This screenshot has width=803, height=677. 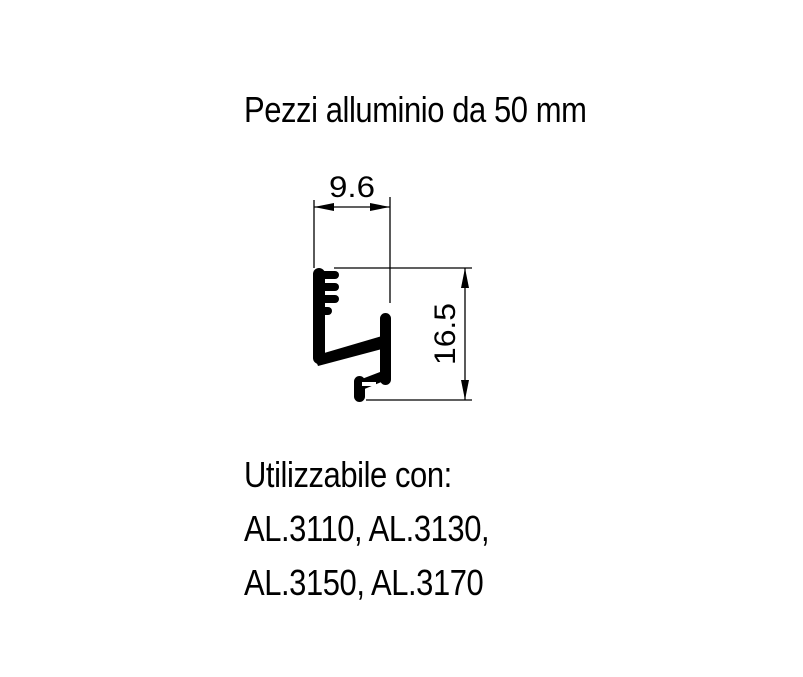 I want to click on width-arrow-right, so click(x=380, y=207).